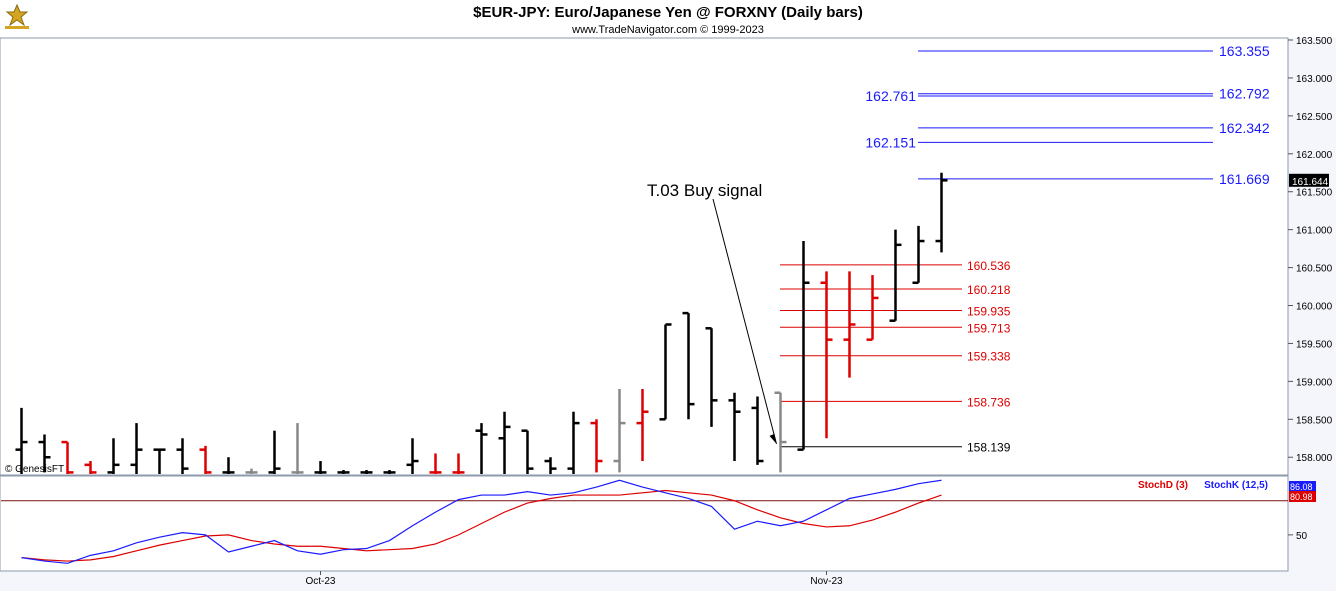  Describe the element at coordinates (1314, 117) in the screenshot. I see `price-tick-label: 162.500` at that location.